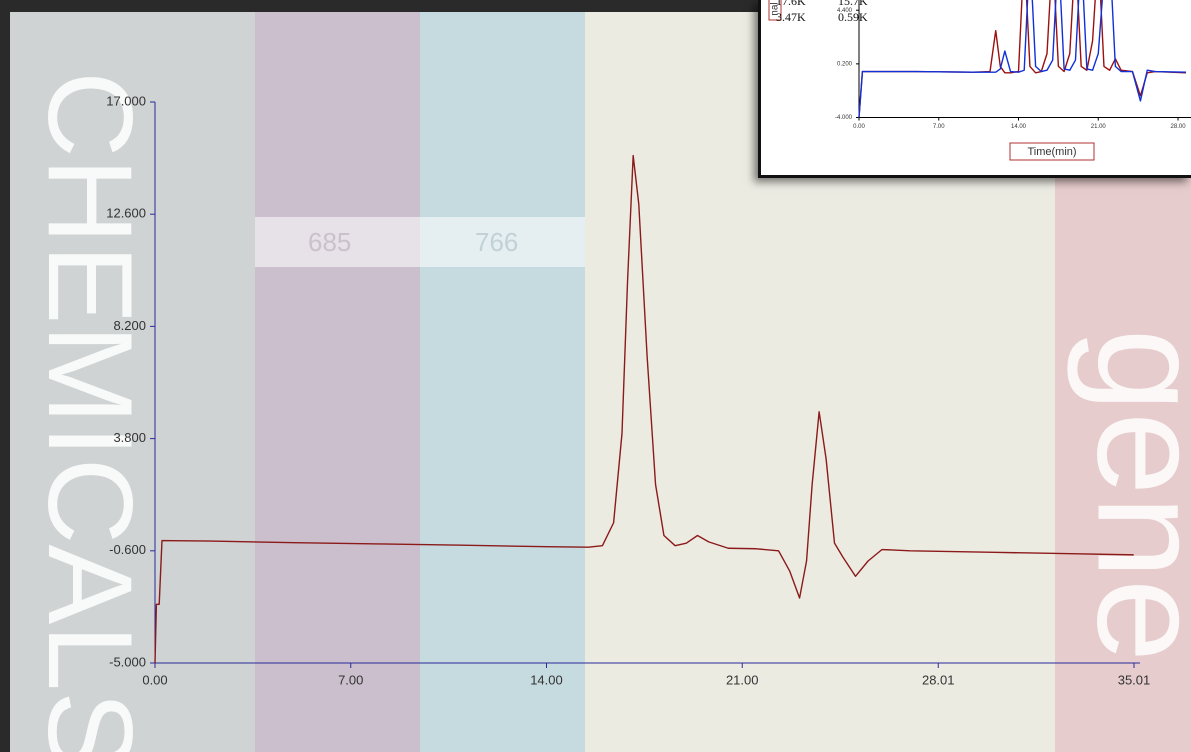  What do you see at coordinates (1022, 59) in the screenshot?
I see `series-line` at bounding box center [1022, 59].